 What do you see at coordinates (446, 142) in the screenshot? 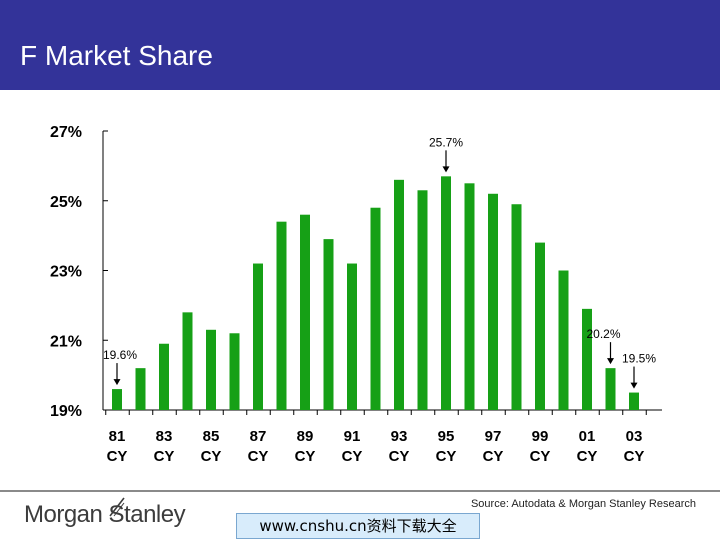
I see `data-label: 25.7%` at bounding box center [446, 142].